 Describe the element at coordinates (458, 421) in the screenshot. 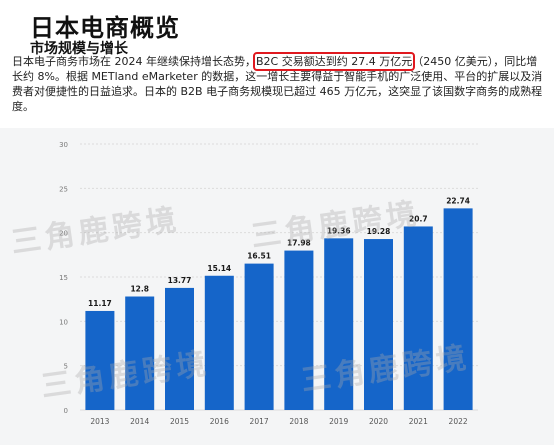

I see `x-tick-label: 2022` at that location.